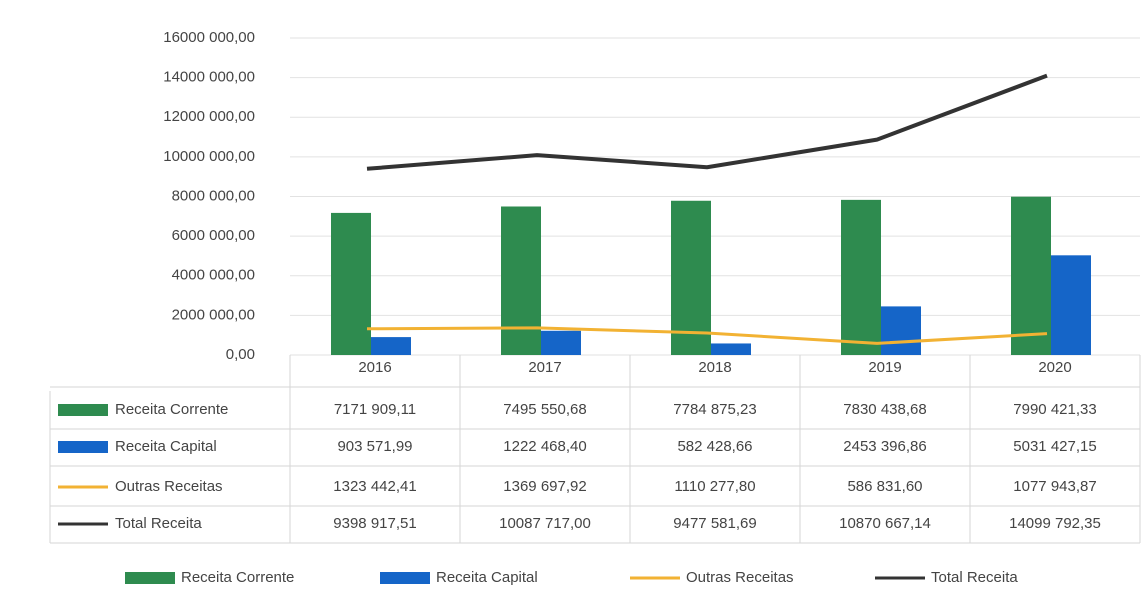 The width and height of the screenshot is (1142, 608). I want to click on table-cell: 10870 667,14, so click(885, 523).